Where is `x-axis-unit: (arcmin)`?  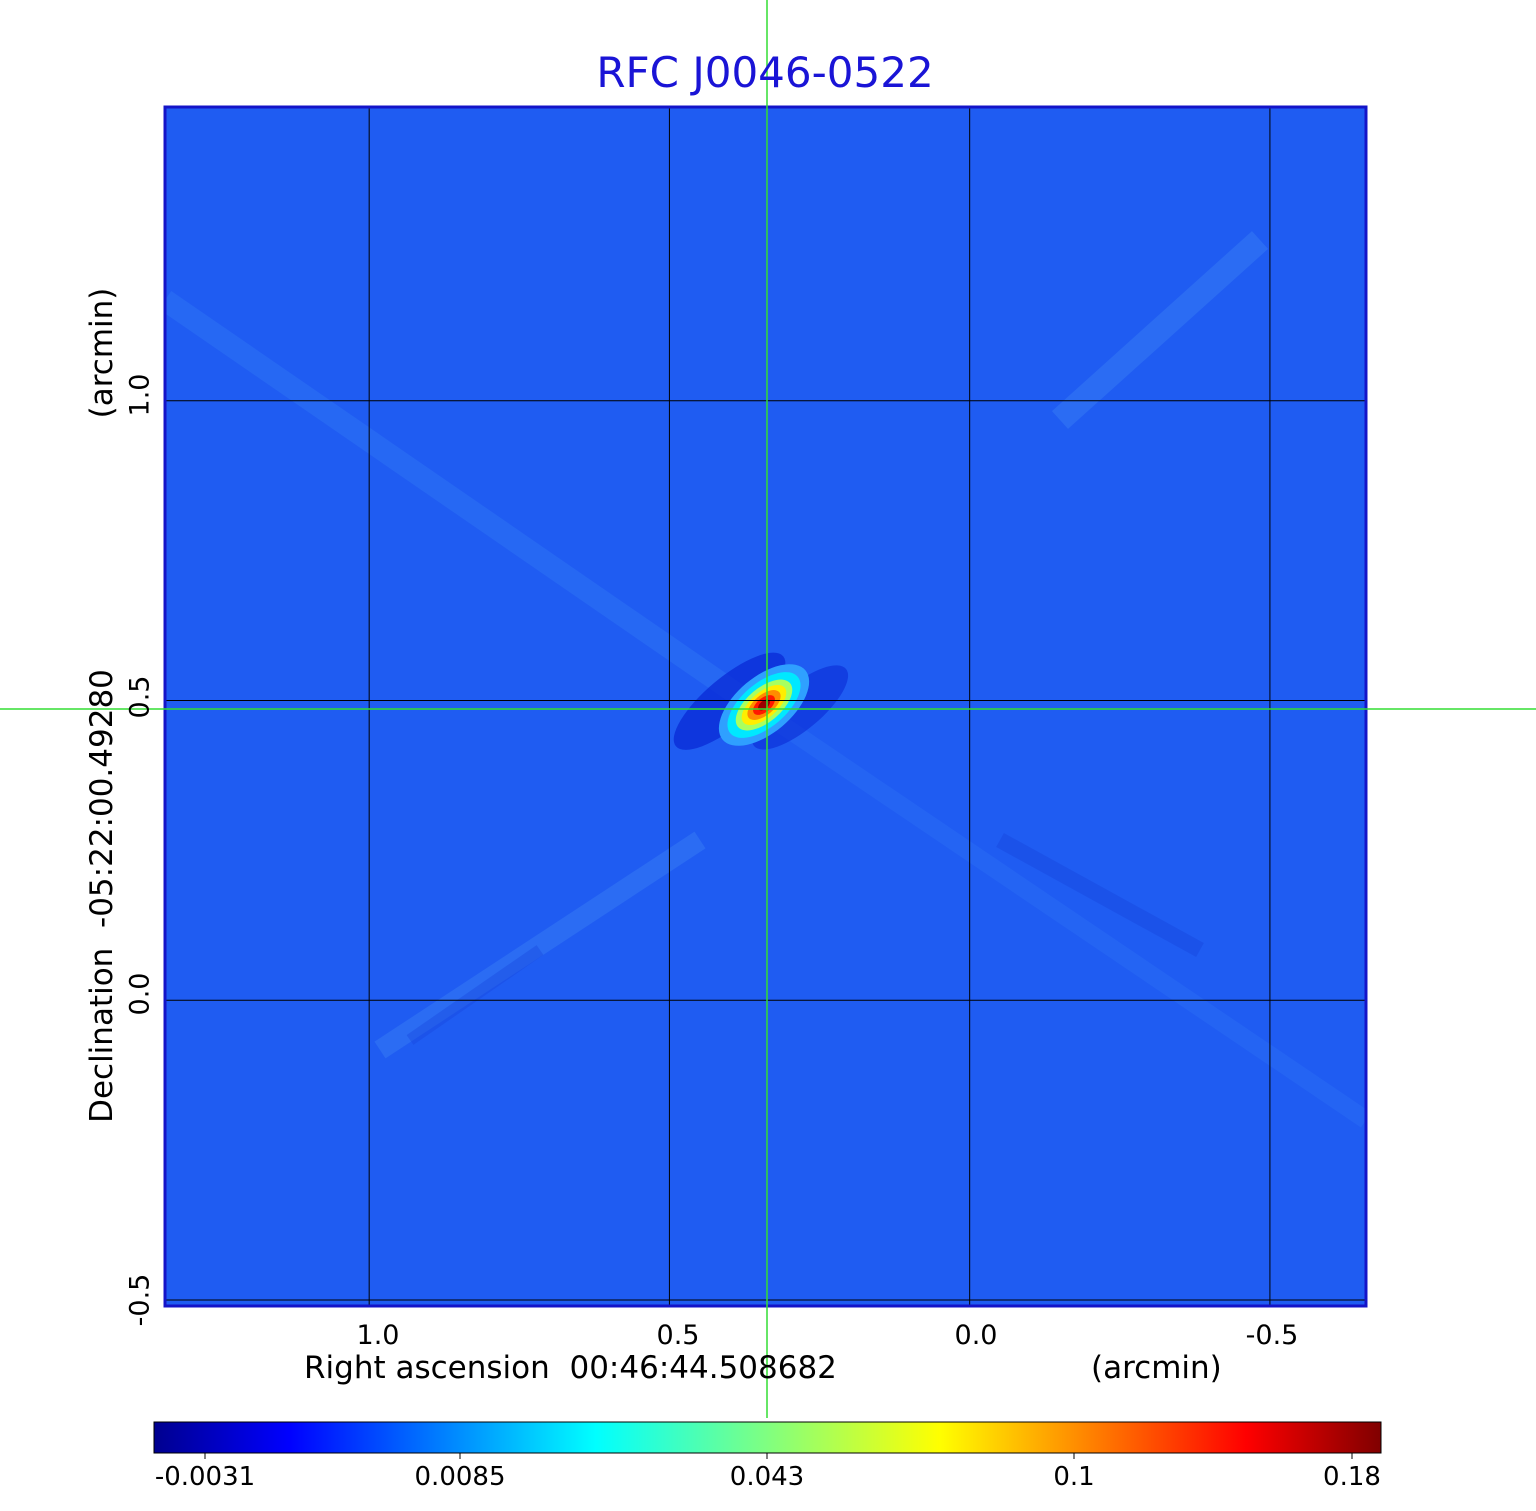 x-axis-unit: (arcmin) is located at coordinates (1156, 1368).